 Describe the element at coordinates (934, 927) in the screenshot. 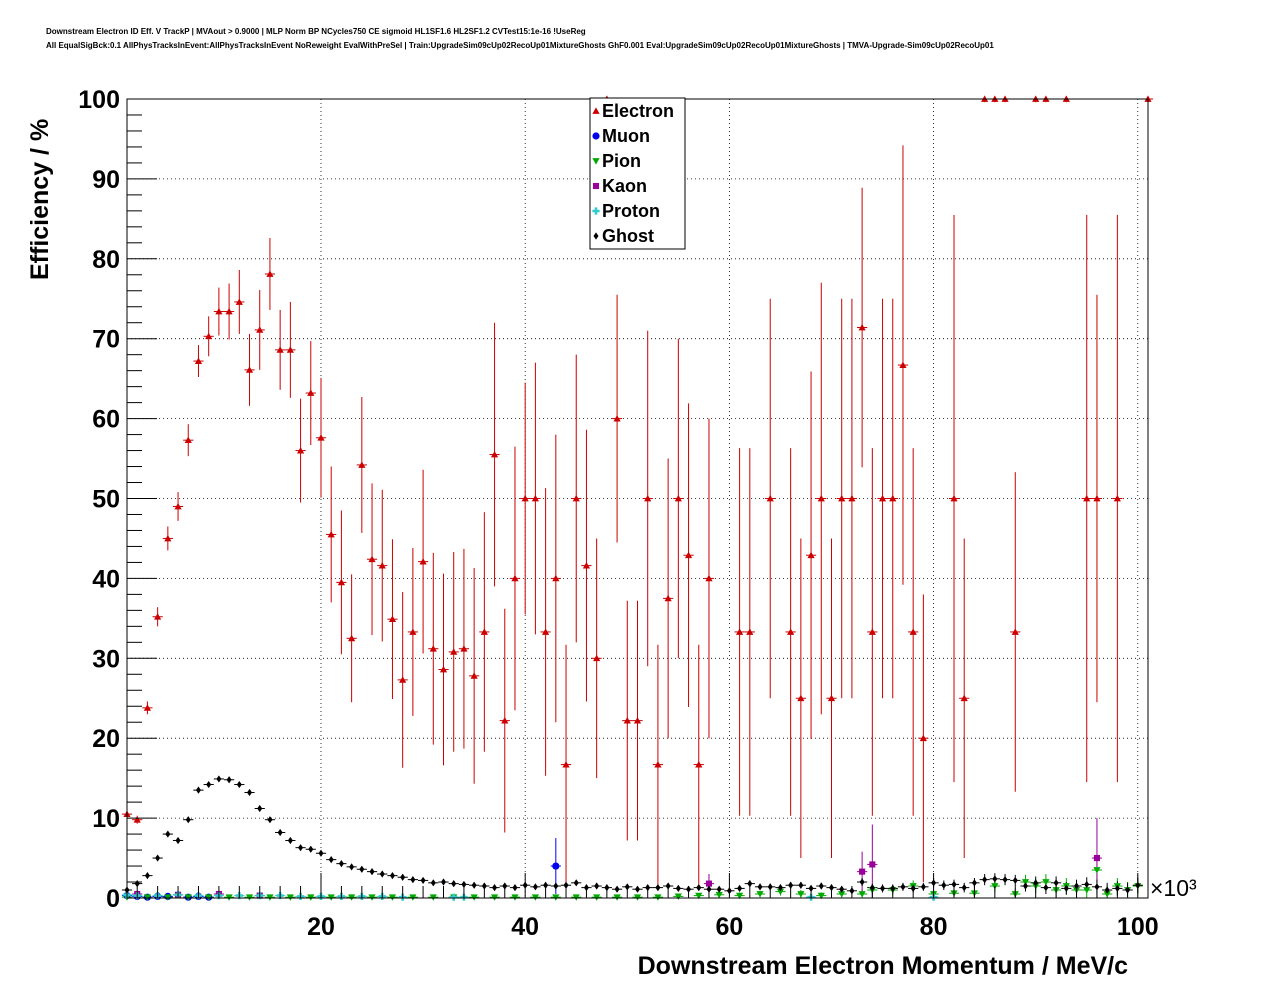

I see `x-tick-label: 80` at that location.